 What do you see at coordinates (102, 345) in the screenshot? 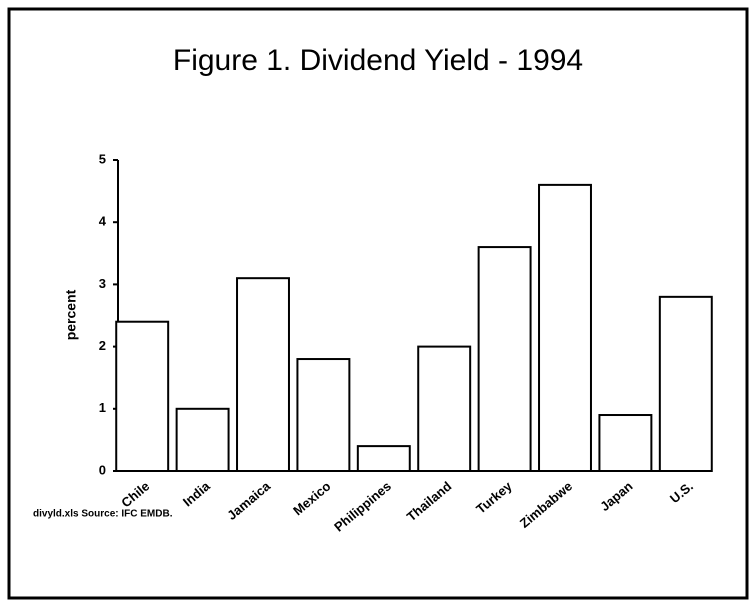
I see `y-tick-label: 2` at bounding box center [102, 345].